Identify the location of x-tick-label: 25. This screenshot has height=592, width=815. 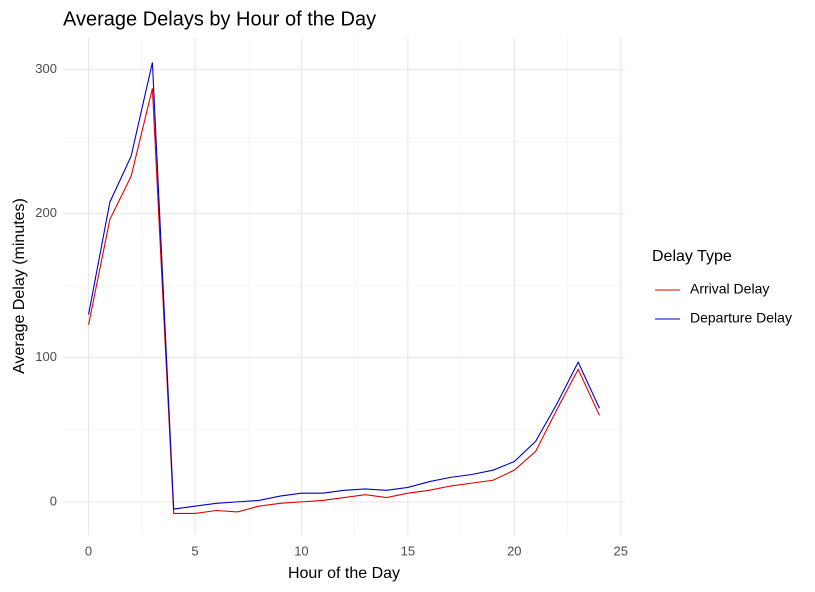
(621, 550).